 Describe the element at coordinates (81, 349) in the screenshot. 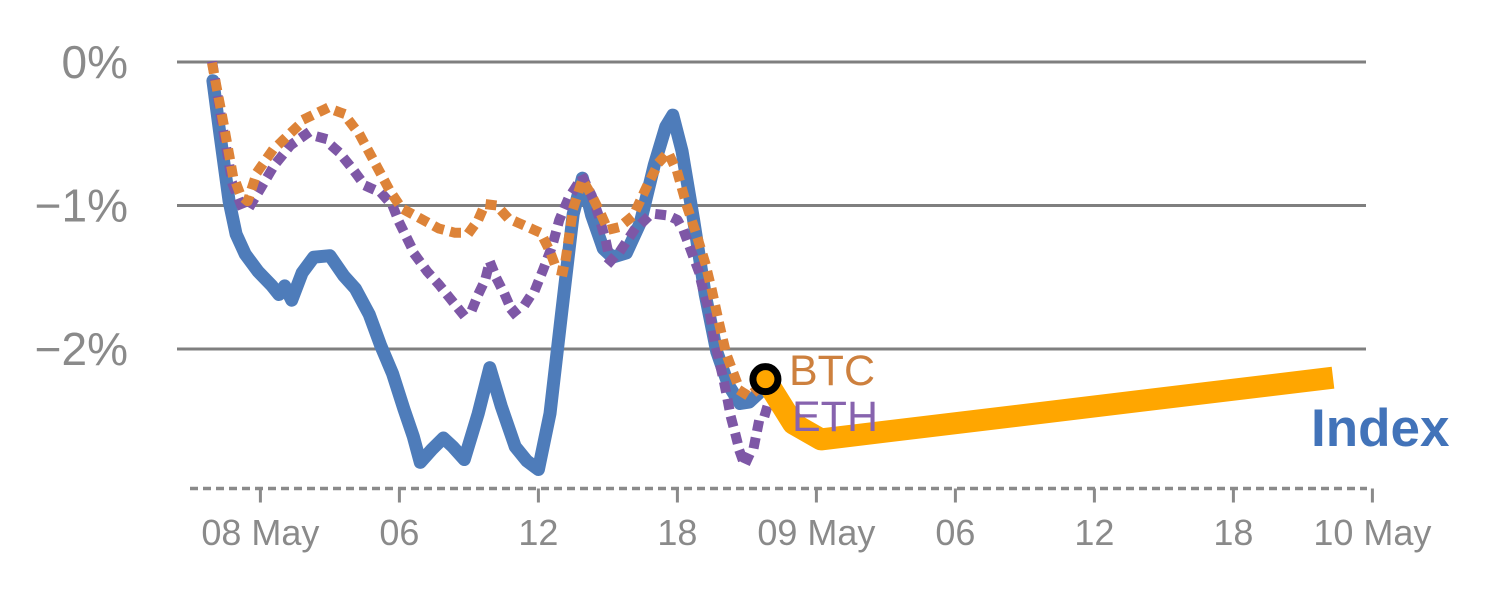

I see `y-tick-label: −2%` at that location.